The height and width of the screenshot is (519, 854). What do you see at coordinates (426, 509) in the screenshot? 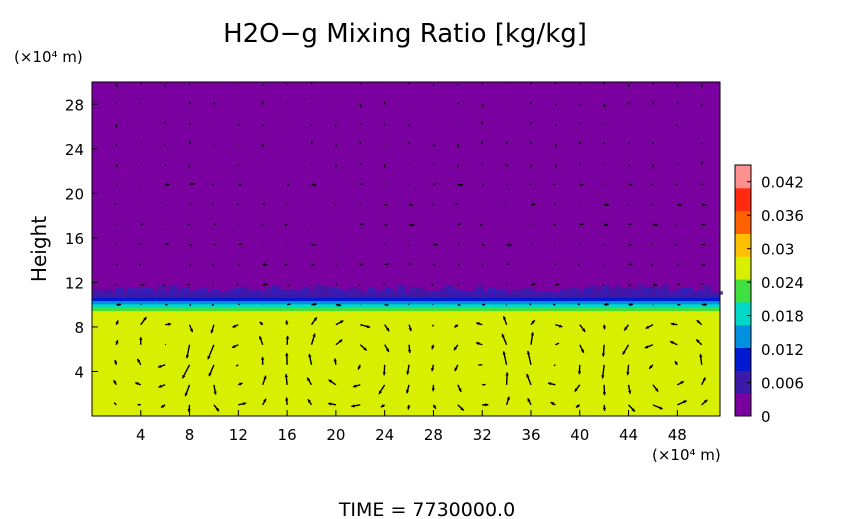
I see `time-label: TIME = 7730000.0` at bounding box center [426, 509].